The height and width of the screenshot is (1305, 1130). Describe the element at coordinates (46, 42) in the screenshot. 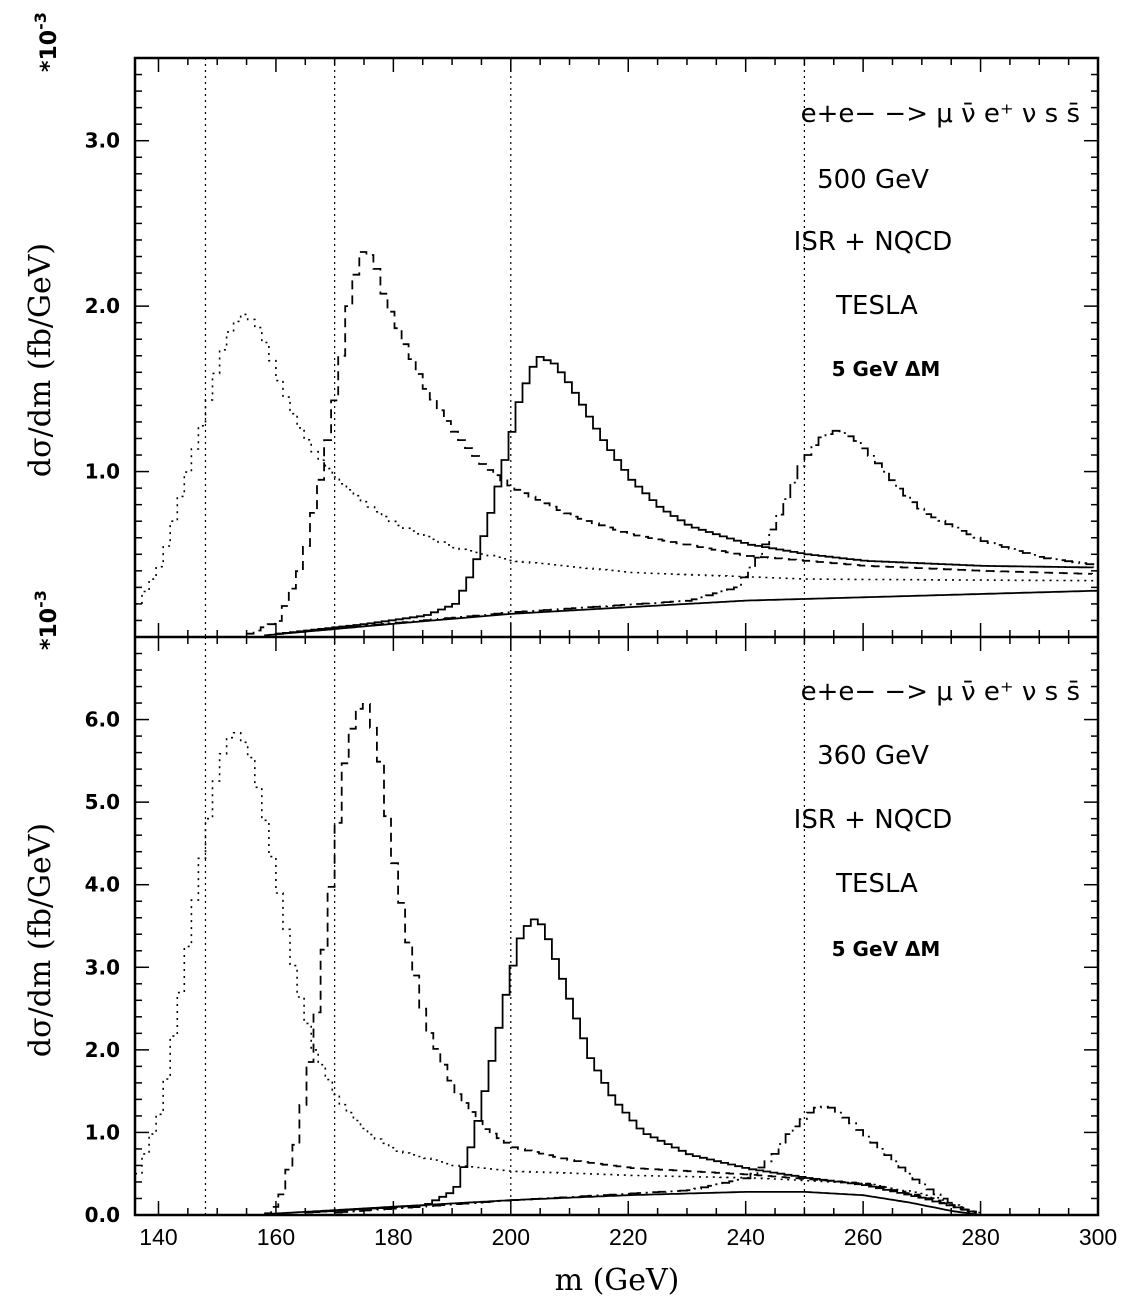

I see `top-multiplier: *10-3` at that location.